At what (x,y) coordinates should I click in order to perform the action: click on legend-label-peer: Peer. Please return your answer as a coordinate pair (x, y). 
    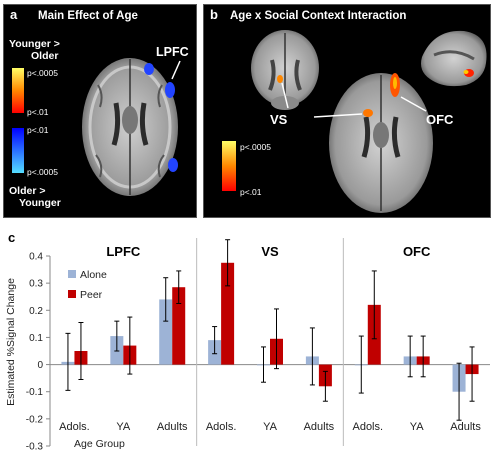
    Looking at the image, I should click on (91, 295).